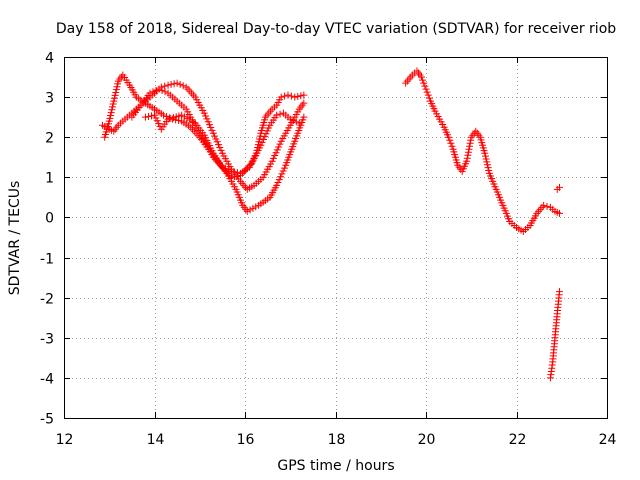 Image resolution: width=640 pixels, height=480 pixels. Describe the element at coordinates (246, 440) in the screenshot. I see `x-tick-label: 16` at that location.